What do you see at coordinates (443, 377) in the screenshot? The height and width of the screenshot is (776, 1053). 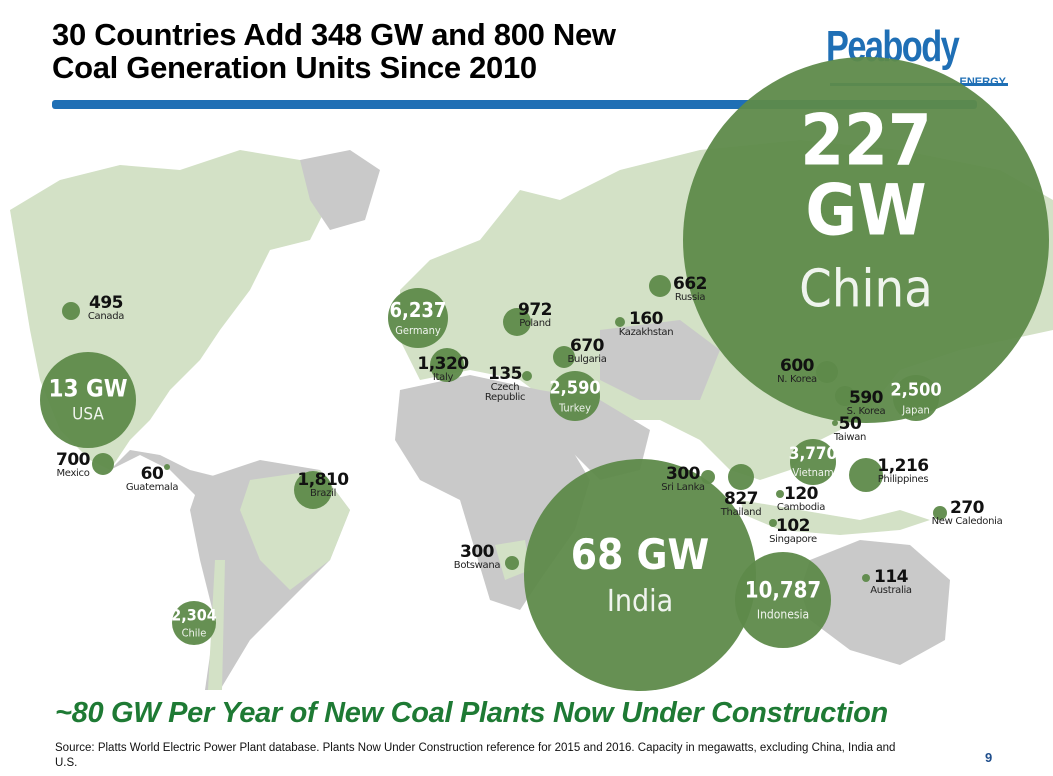 I see `country-name: Italy` at bounding box center [443, 377].